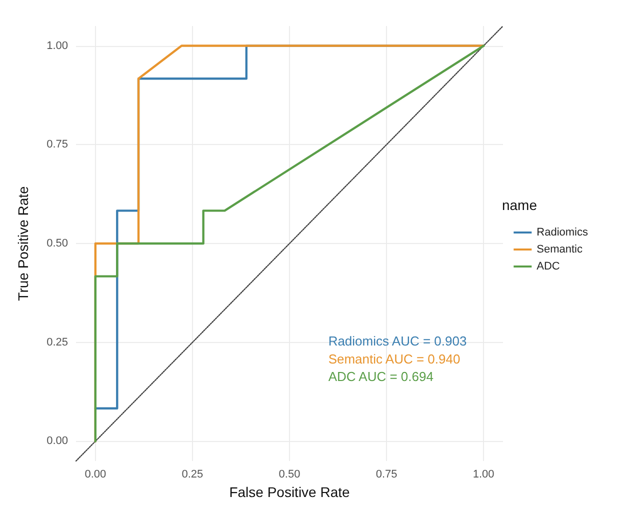 The image size is (629, 513). What do you see at coordinates (57, 441) in the screenshot?
I see `y-tick-label: 0.00` at bounding box center [57, 441].